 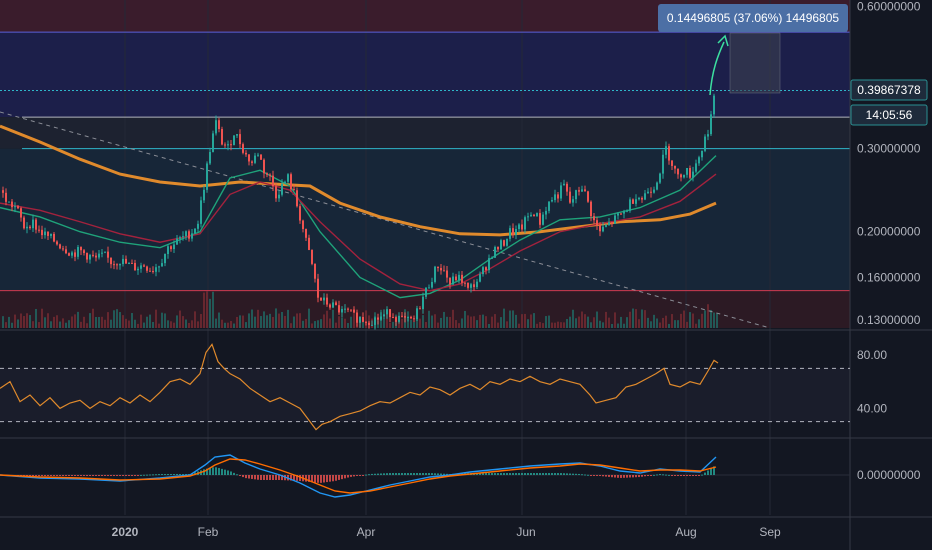 I want to click on time-tick-label: Aug, so click(x=685, y=532).